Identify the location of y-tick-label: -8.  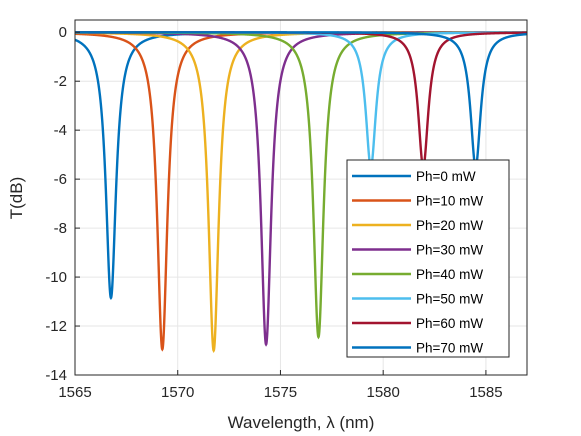
(60, 228).